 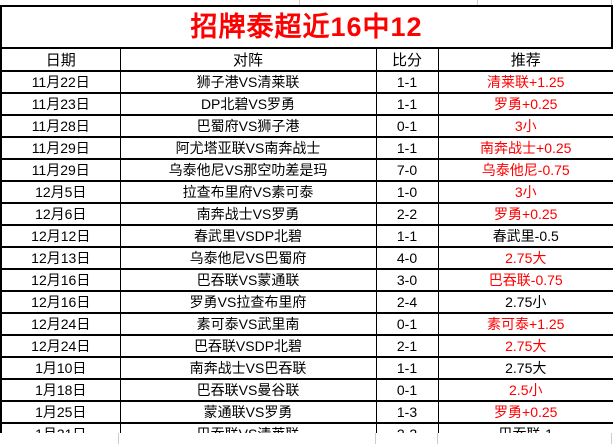 I want to click on cell-score: 2-1, so click(x=407, y=346).